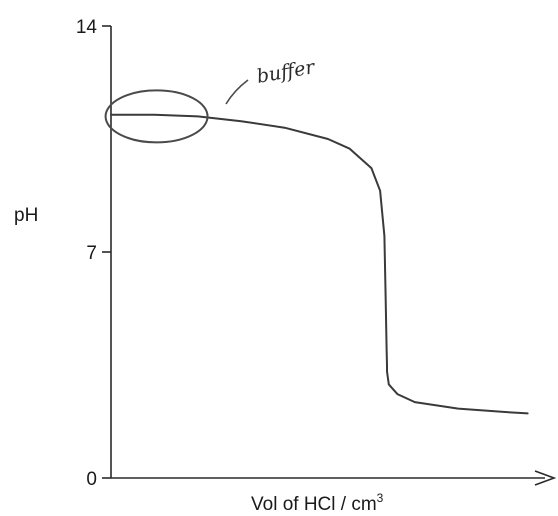 Image resolution: width=558 pixels, height=516 pixels. What do you see at coordinates (91, 479) in the screenshot?
I see `y-tick-label: 0` at bounding box center [91, 479].